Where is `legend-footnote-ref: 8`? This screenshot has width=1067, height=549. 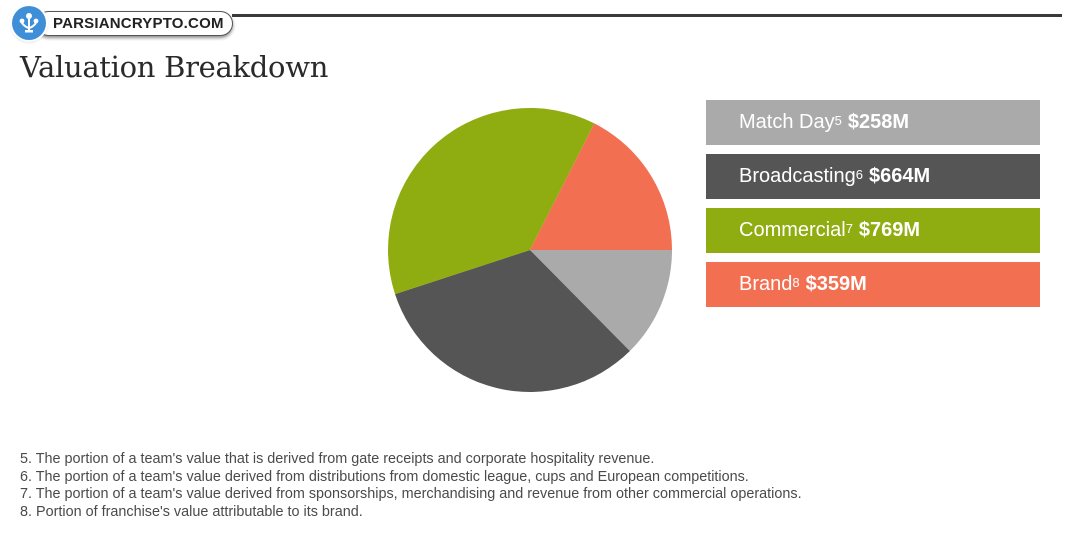
legend-footnote-ref: 8 is located at coordinates (796, 282).